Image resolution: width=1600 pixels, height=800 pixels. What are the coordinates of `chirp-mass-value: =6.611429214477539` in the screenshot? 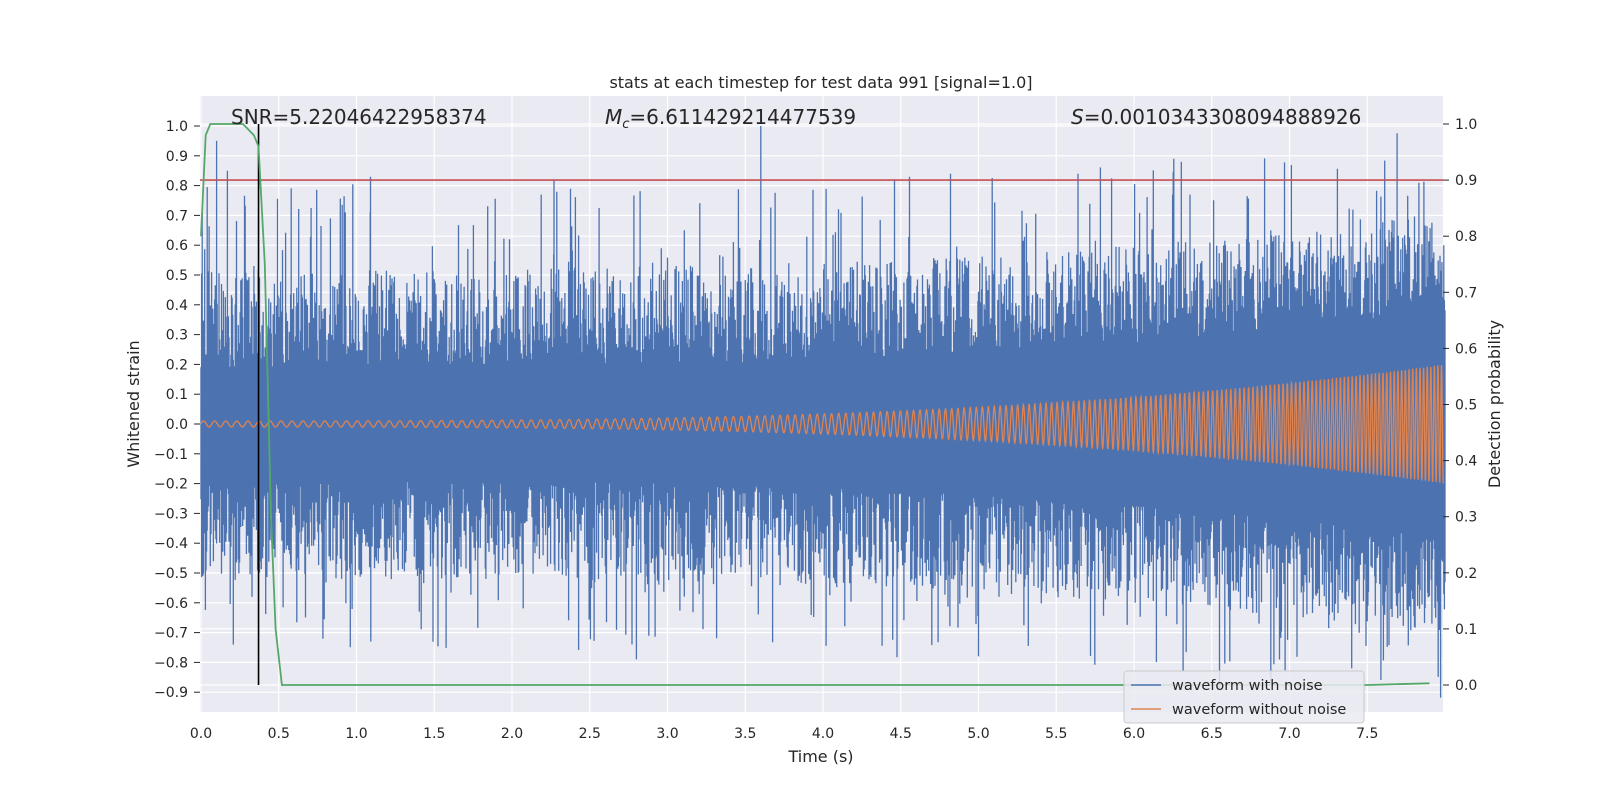 It's located at (742, 117).